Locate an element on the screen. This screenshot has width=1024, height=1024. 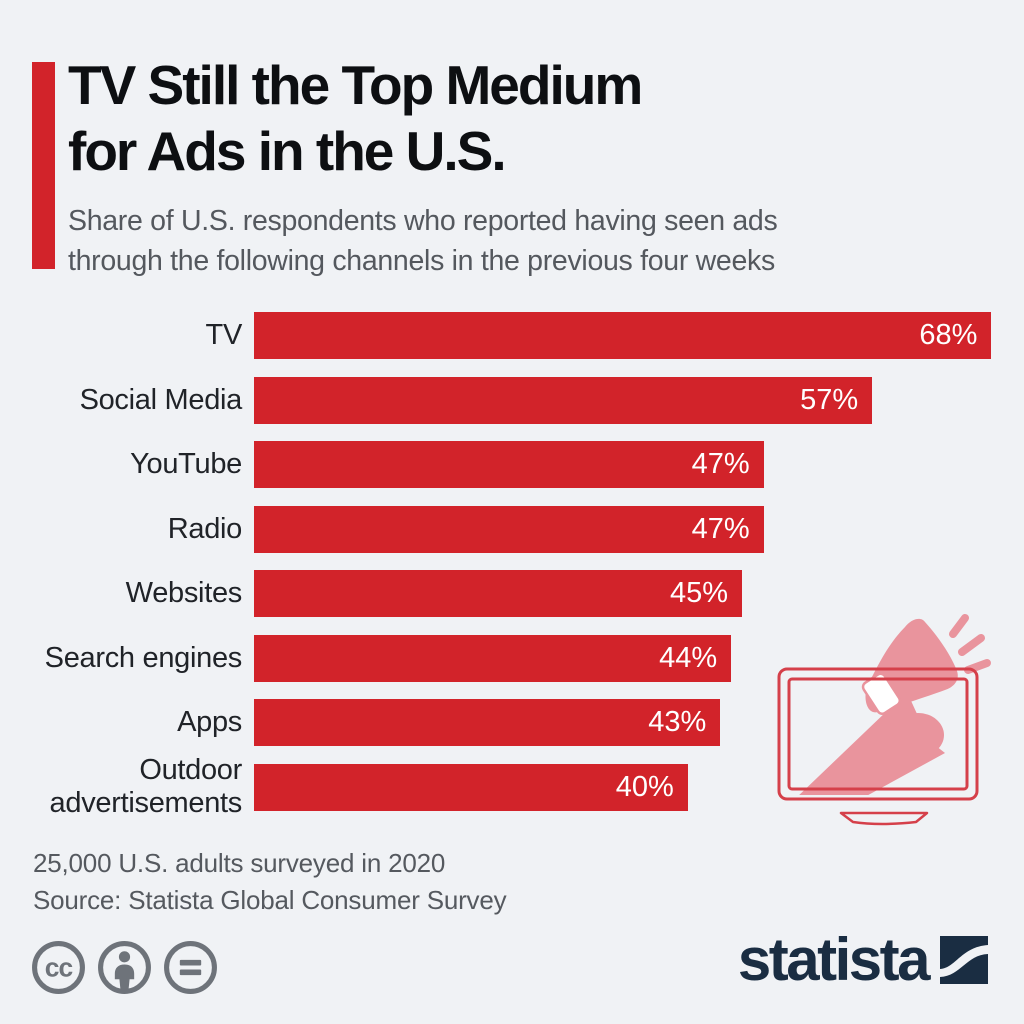
source-note: Source: Statista Global Consumer Survey is located at coordinates (270, 900).